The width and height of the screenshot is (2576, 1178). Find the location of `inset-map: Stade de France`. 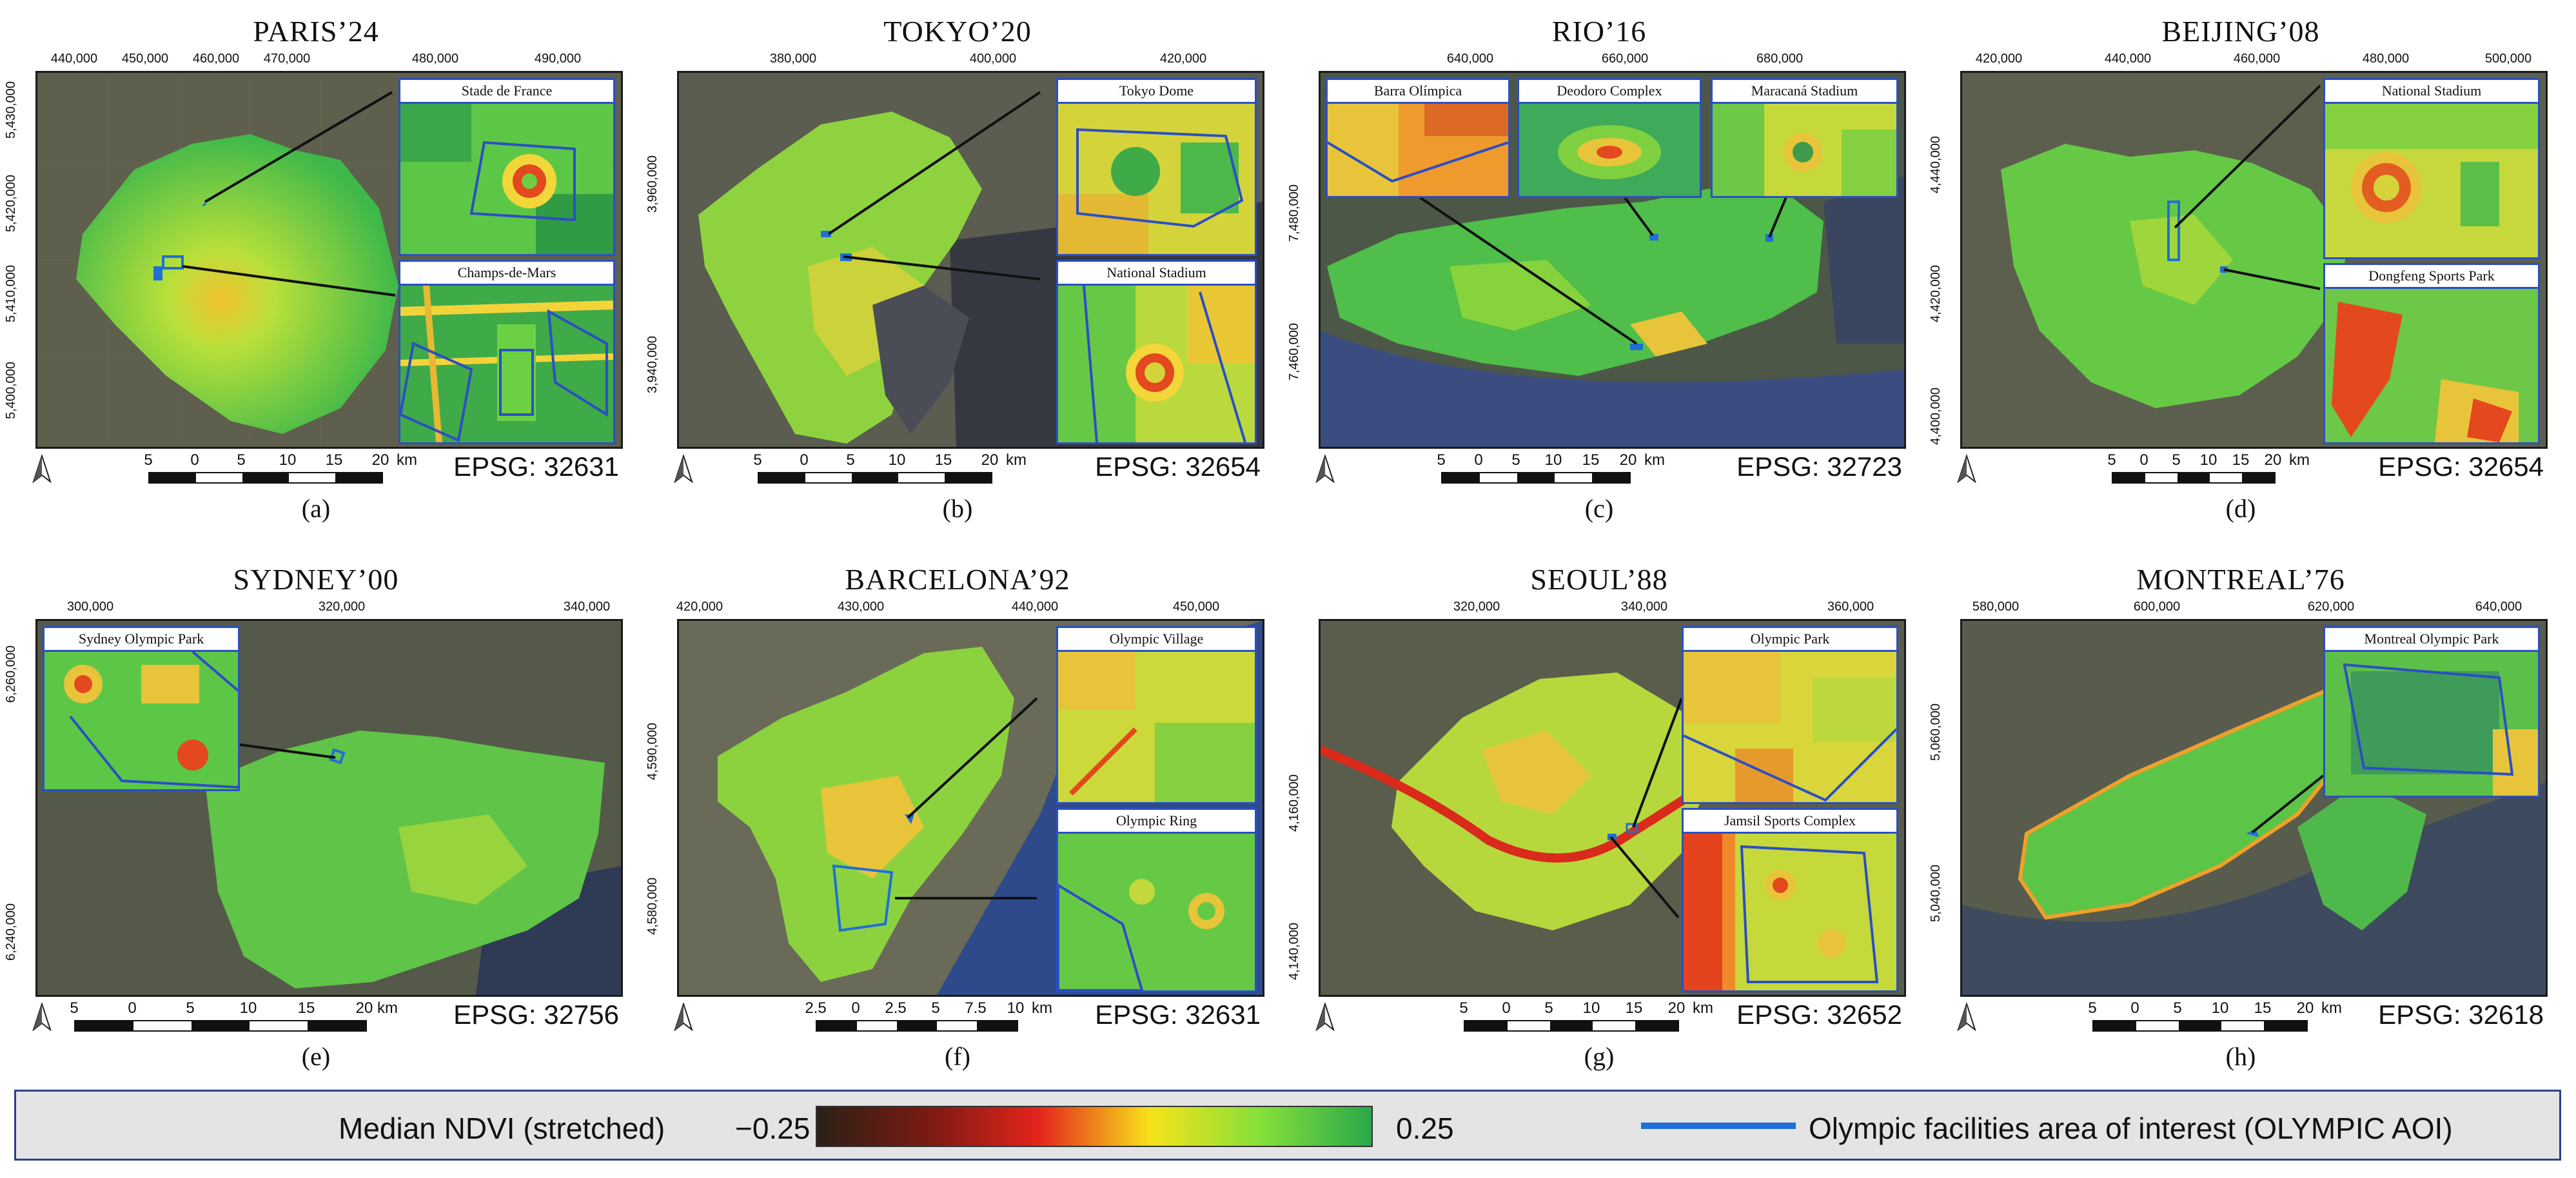

inset-map: Stade de France is located at coordinates (507, 167).